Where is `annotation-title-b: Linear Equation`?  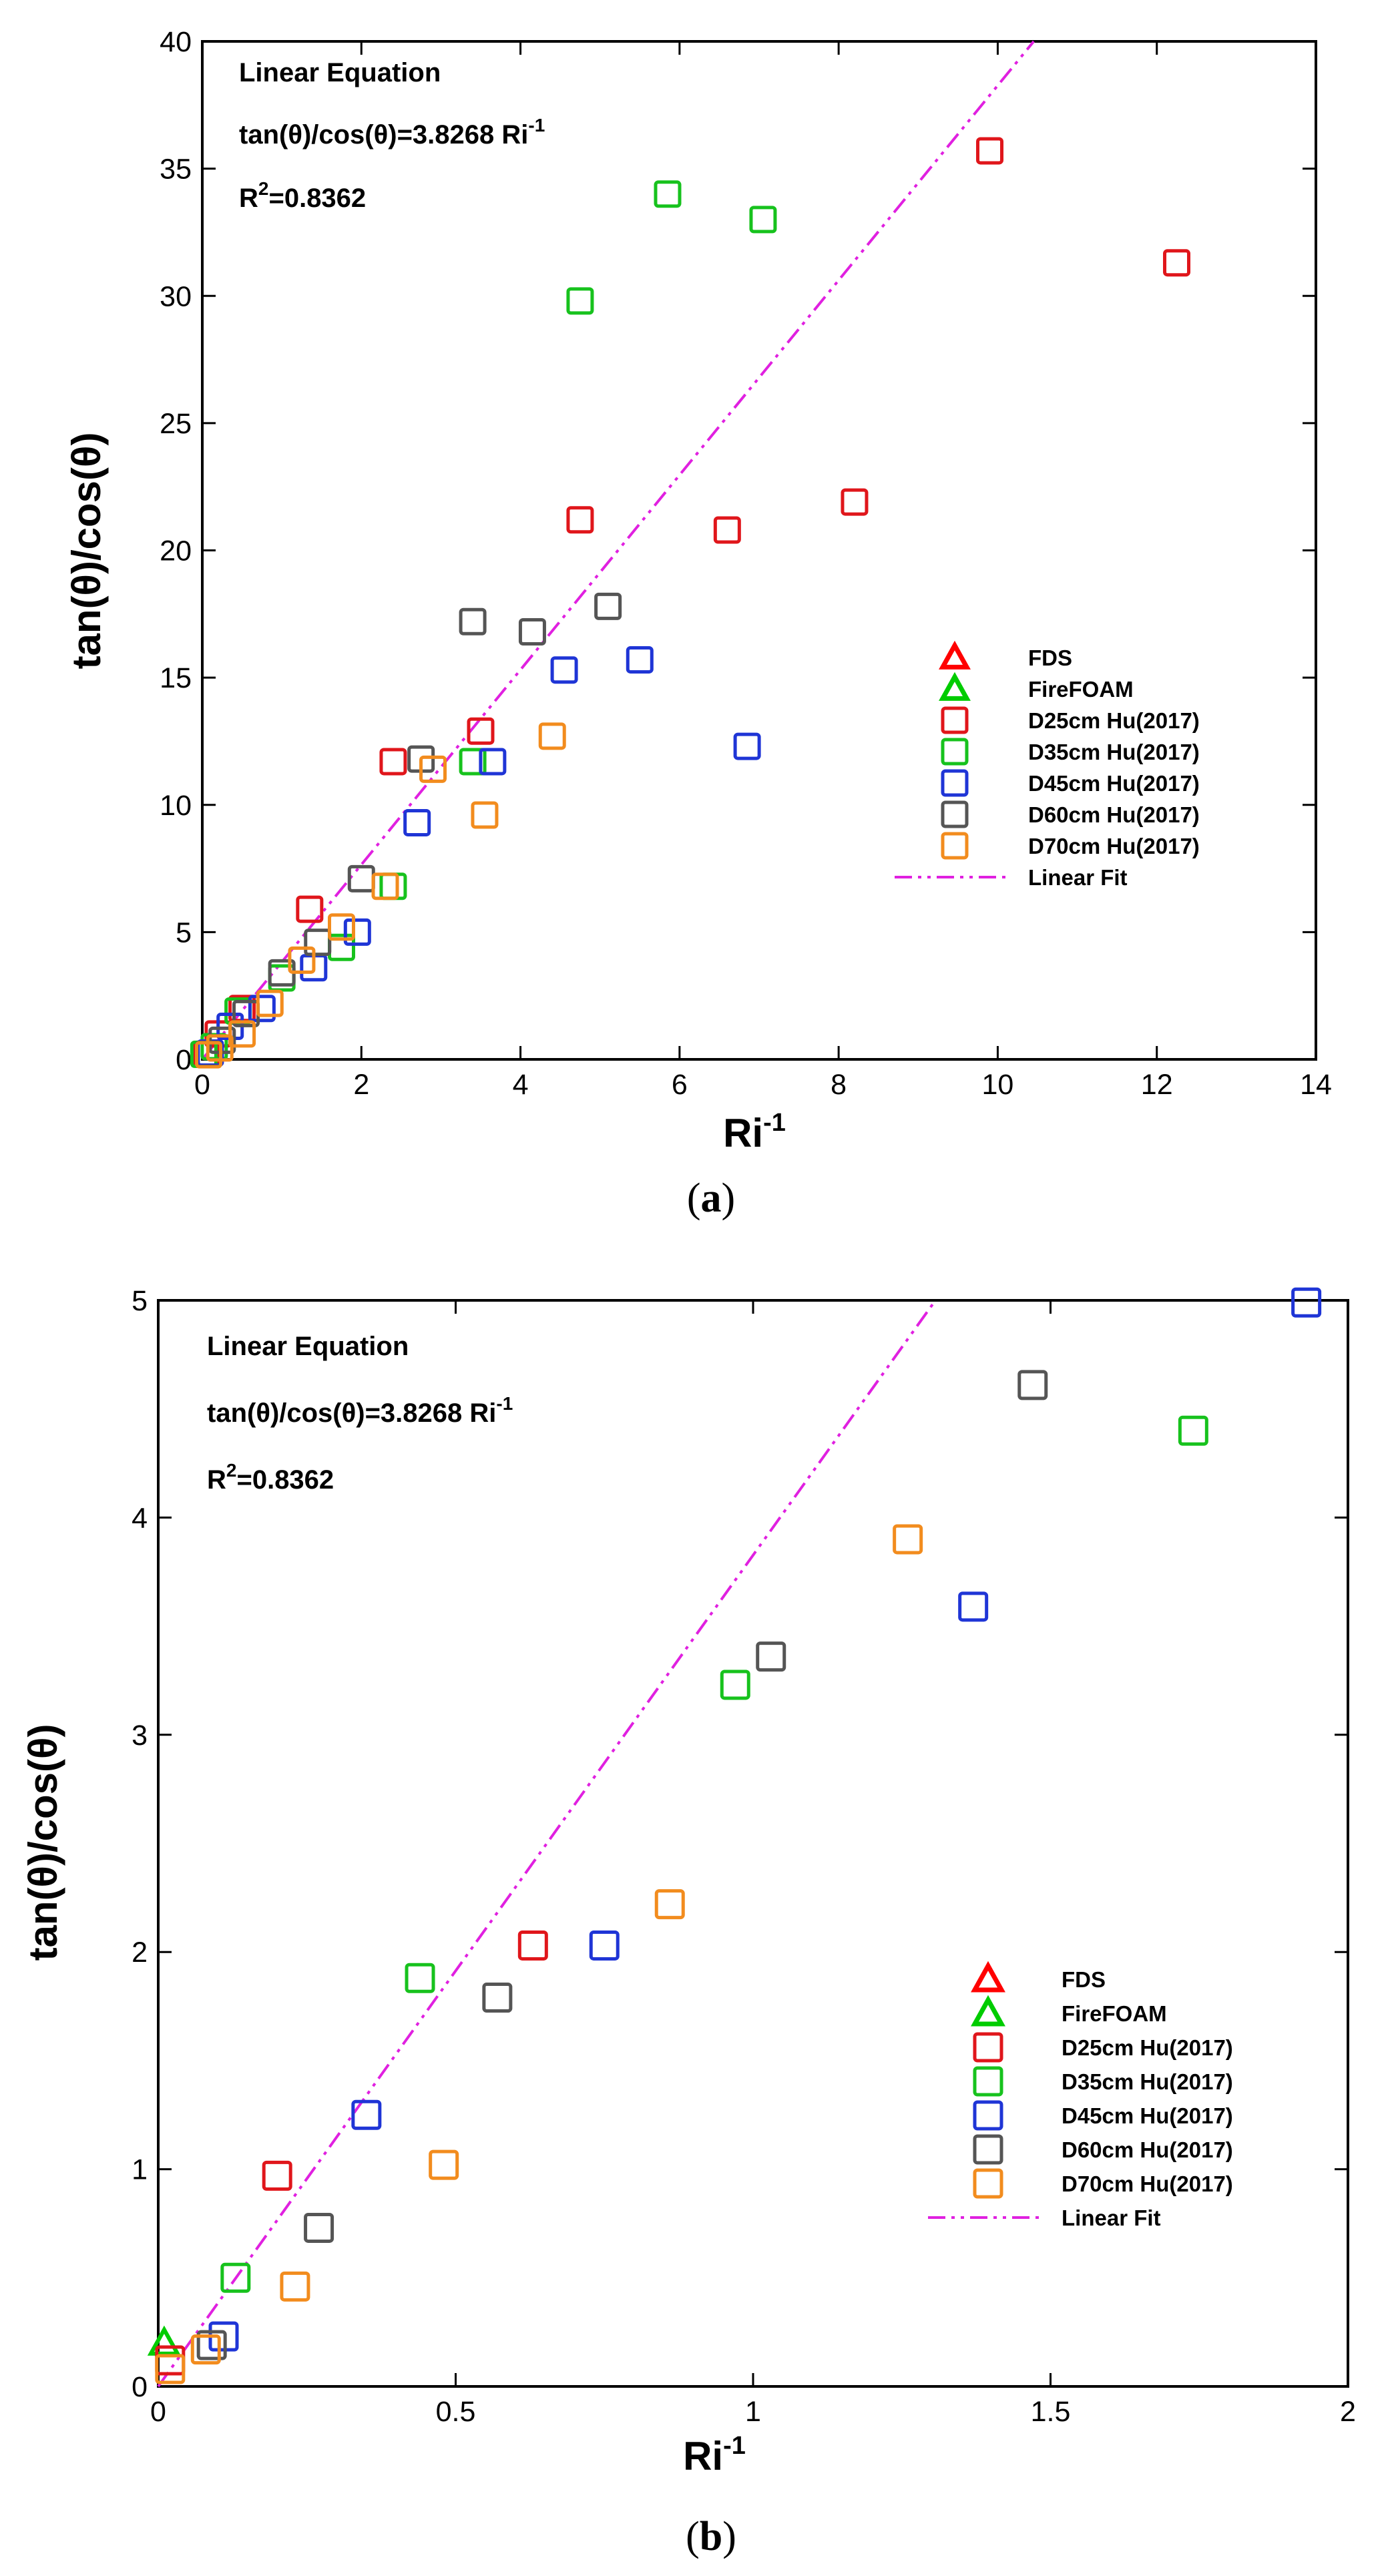
annotation-title-b: Linear Equation is located at coordinates (308, 1346).